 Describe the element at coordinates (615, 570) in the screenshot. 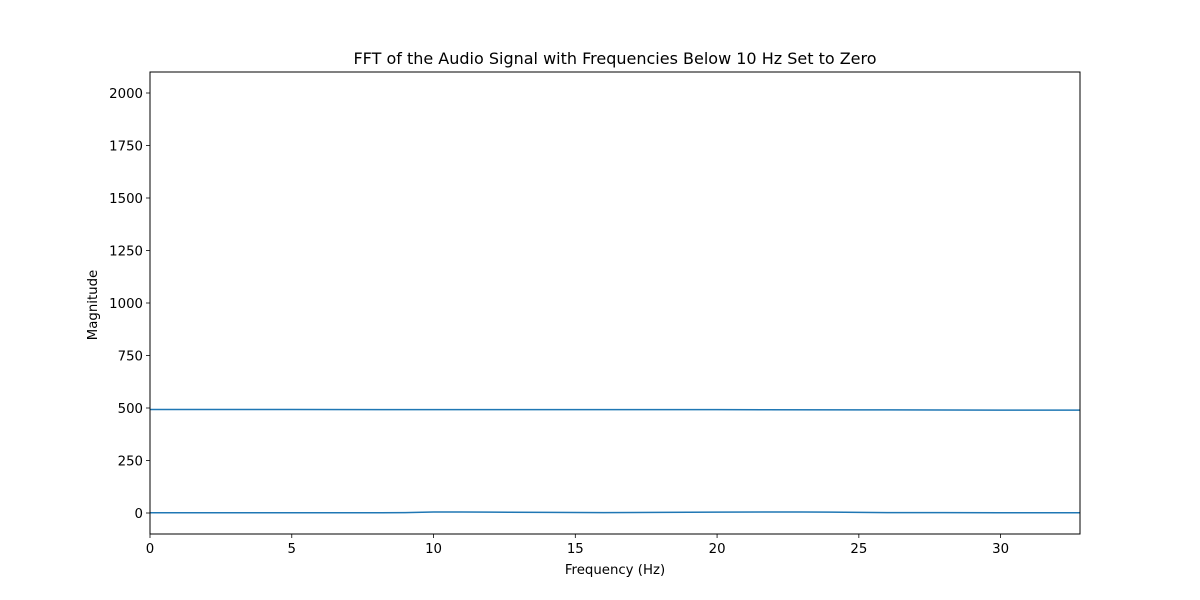

I see `x-axis-label: Frequency (Hz)` at that location.